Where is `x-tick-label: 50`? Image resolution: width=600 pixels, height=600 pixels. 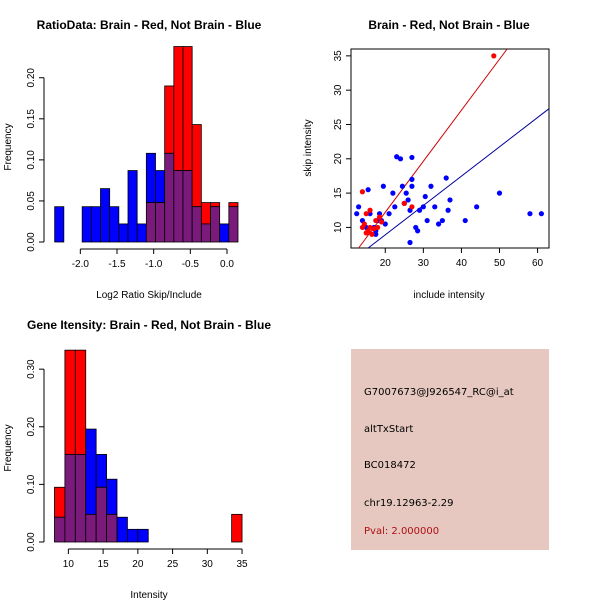
x-tick-label: 50 is located at coordinates (500, 263).